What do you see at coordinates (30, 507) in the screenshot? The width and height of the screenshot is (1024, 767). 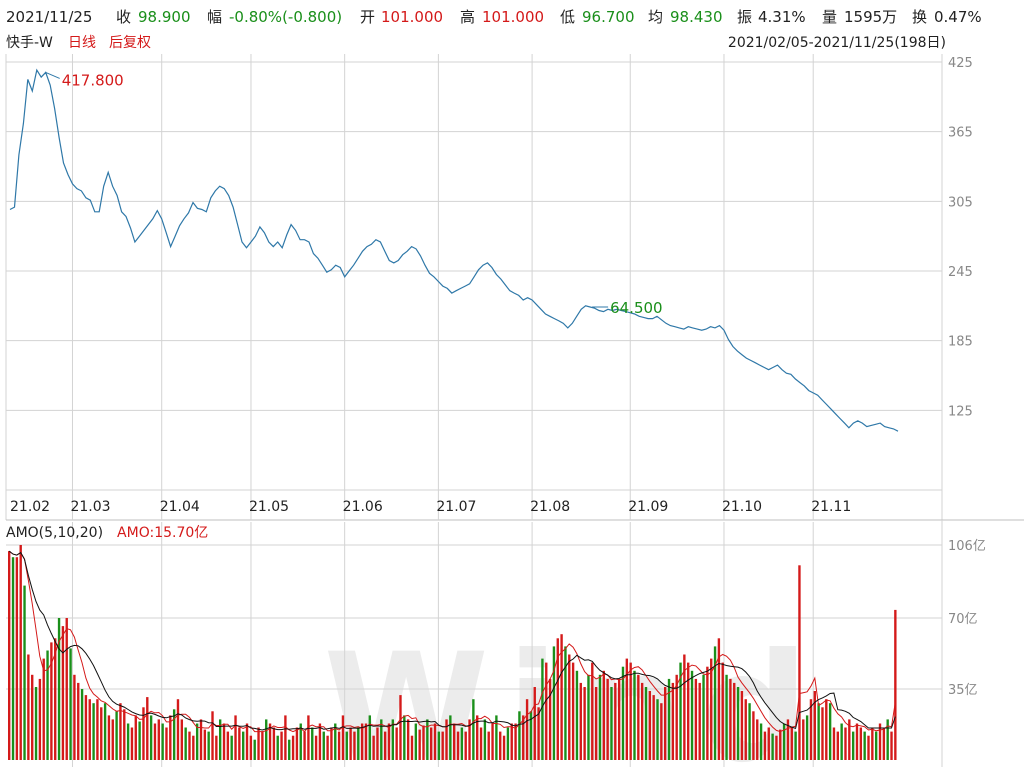 I see `date-tick-label: 21.02` at bounding box center [30, 507].